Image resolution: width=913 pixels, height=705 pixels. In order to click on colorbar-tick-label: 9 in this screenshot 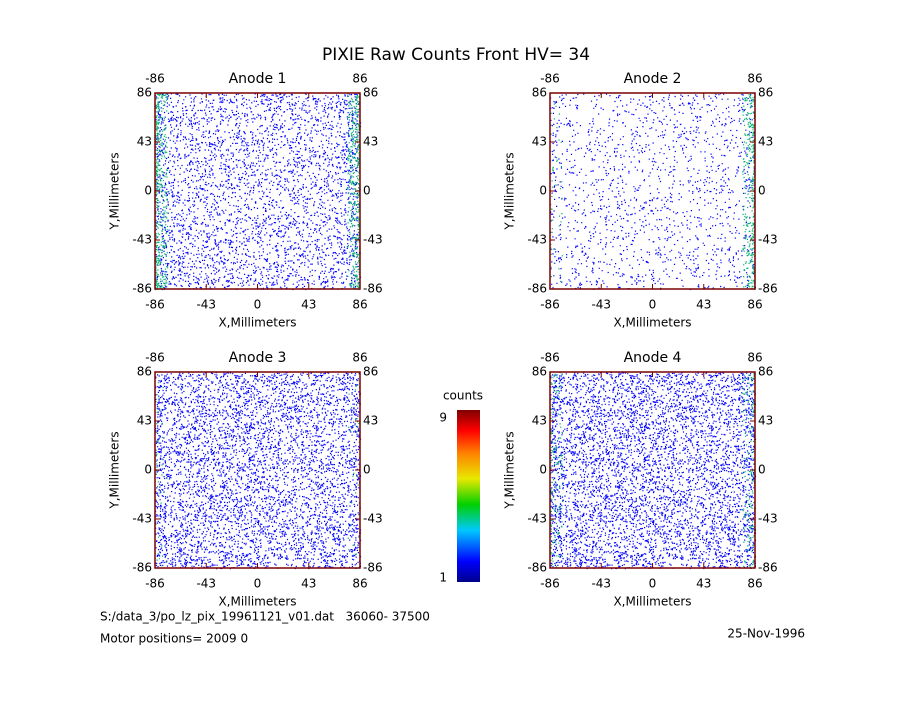, I will do `click(443, 418)`.